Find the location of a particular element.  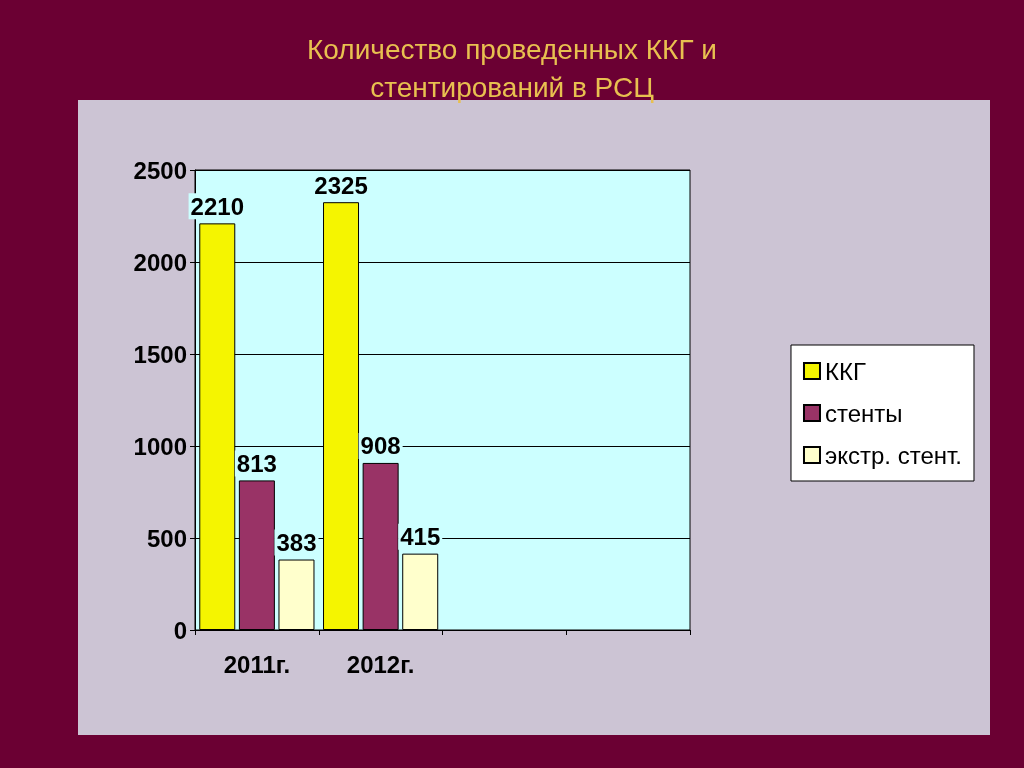

y-tick-label: 2000 is located at coordinates (160, 262).